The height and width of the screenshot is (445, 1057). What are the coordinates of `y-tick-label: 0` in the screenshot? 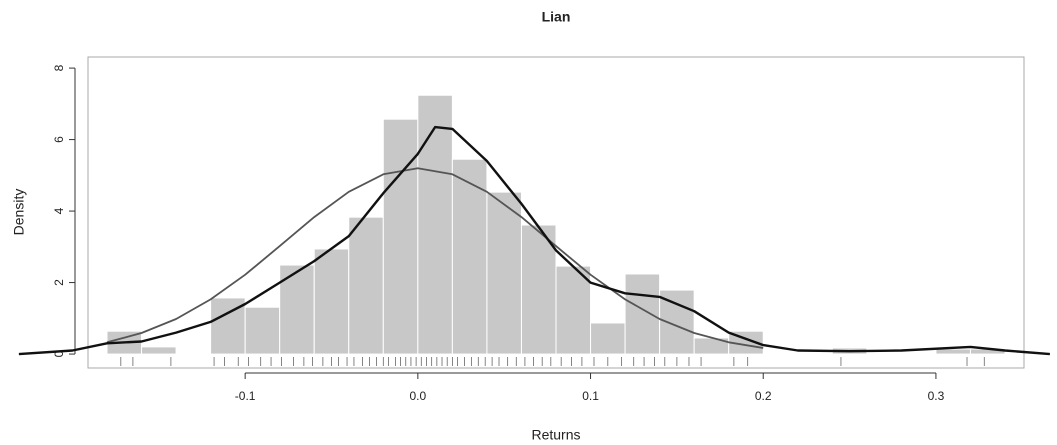 It's located at (59, 353).